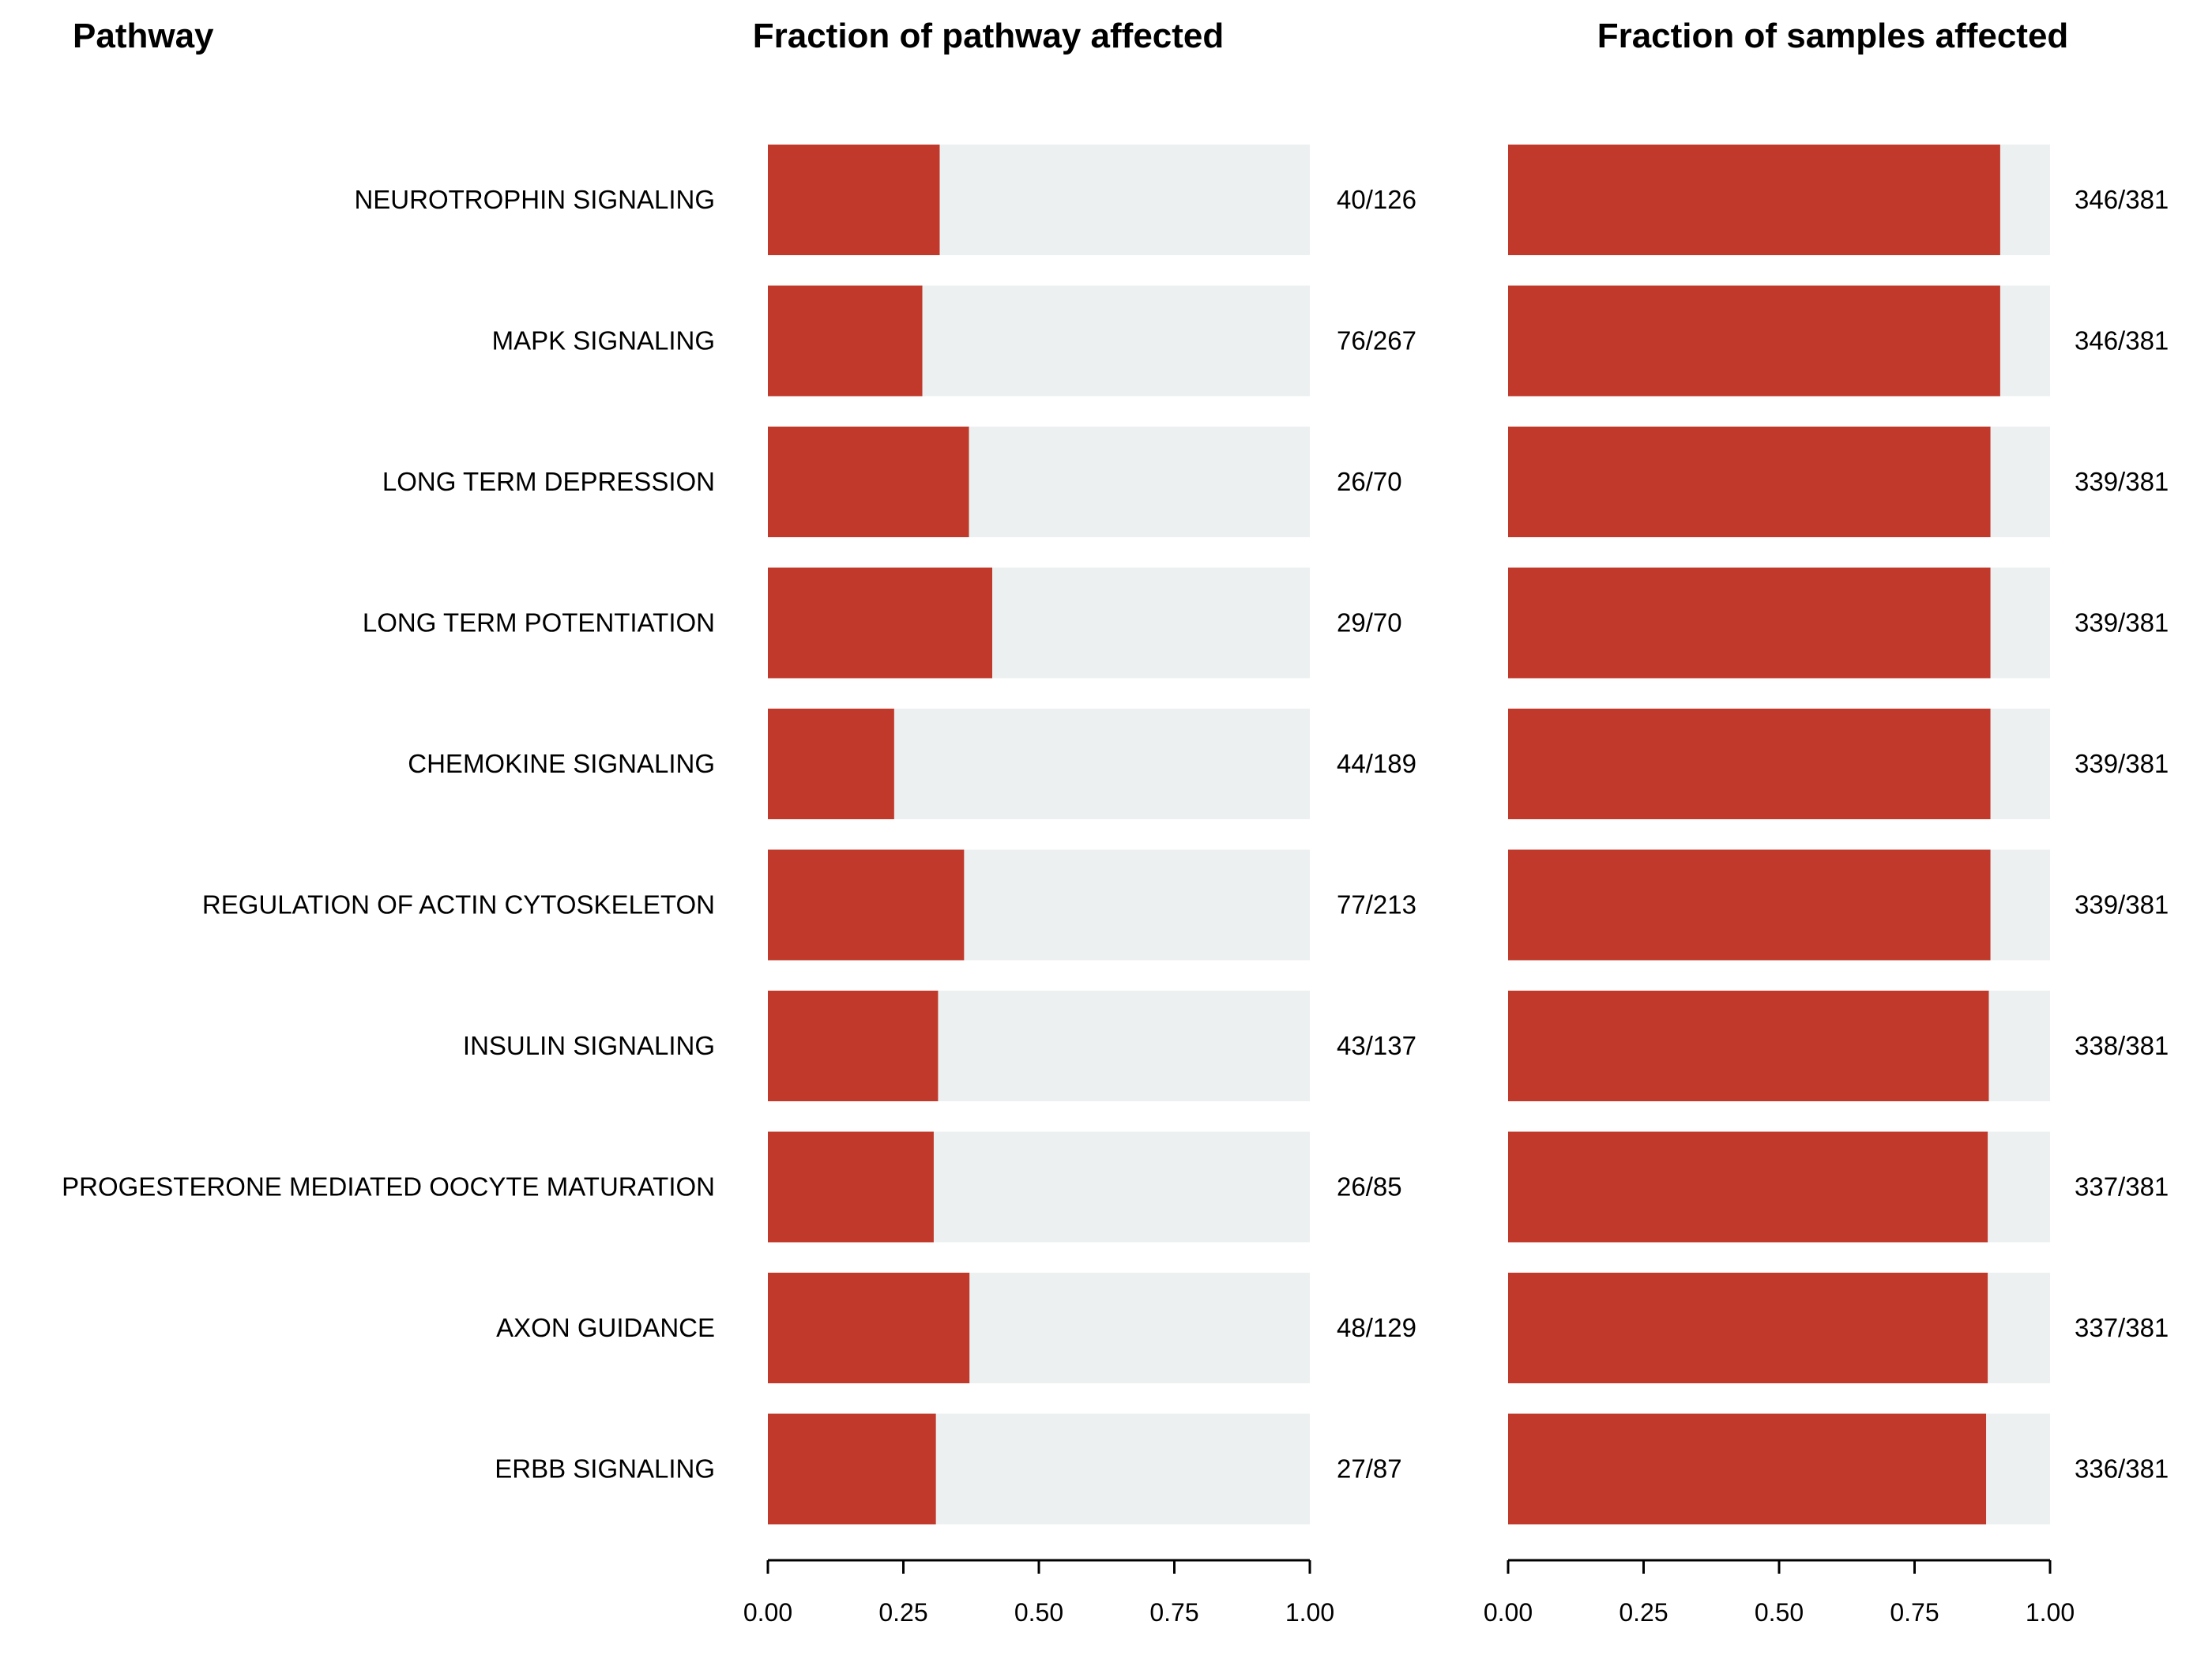  Describe the element at coordinates (1370, 623) in the screenshot. I see `pathway-count-label: 29/70` at that location.